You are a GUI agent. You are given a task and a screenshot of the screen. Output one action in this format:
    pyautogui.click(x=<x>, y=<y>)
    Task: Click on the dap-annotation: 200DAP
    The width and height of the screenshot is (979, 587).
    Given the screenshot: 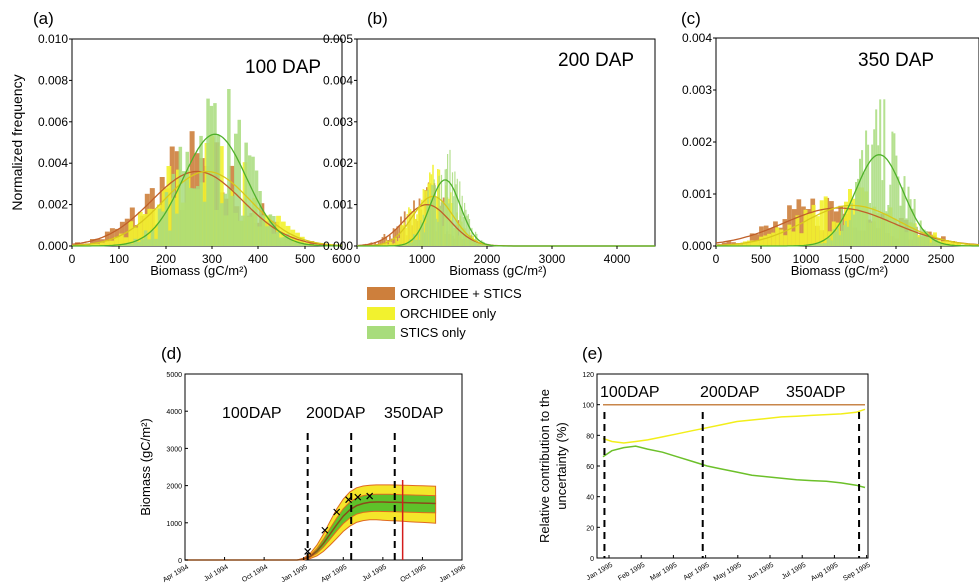 What is the action you would take?
    pyautogui.click(x=336, y=413)
    